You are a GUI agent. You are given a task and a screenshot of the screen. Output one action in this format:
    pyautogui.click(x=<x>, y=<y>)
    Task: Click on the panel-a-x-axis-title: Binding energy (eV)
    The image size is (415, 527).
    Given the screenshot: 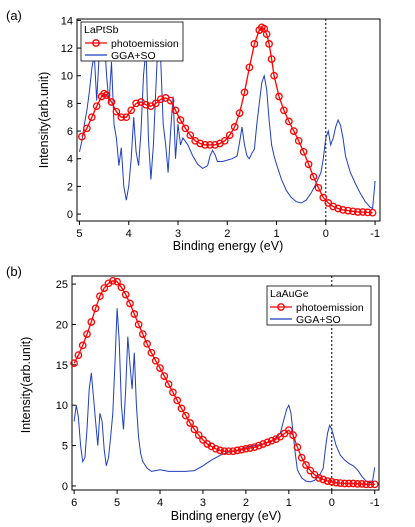 What is the action you would take?
    pyautogui.click(x=228, y=246)
    